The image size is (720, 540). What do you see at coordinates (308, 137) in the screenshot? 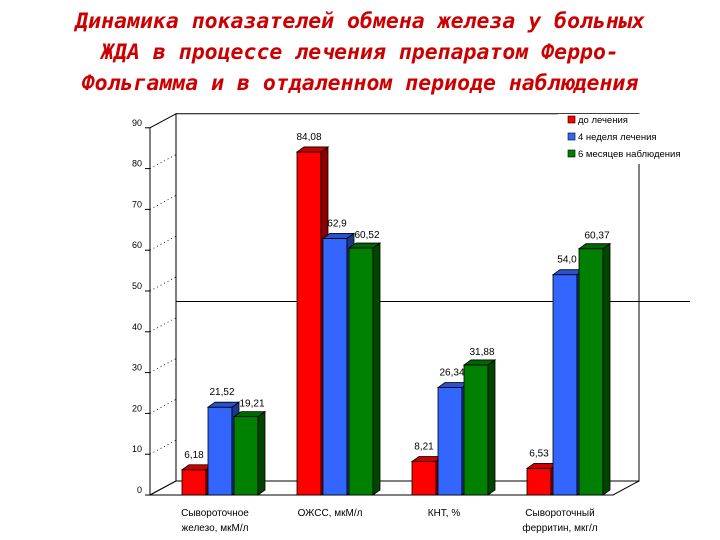
I see `data-label: 84,08` at bounding box center [308, 137].